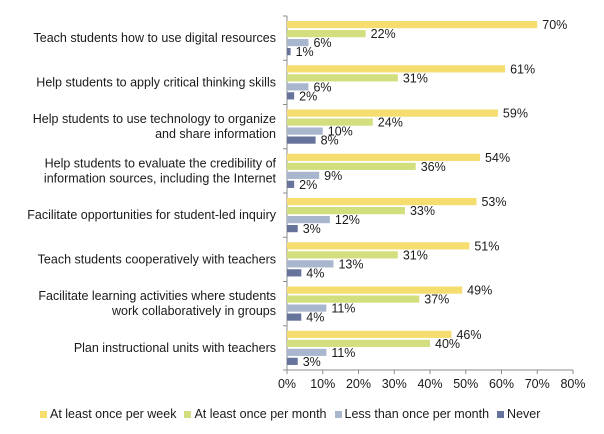 The height and width of the screenshot is (434, 604). I want to click on legend-item: Less than once per month, so click(412, 414).